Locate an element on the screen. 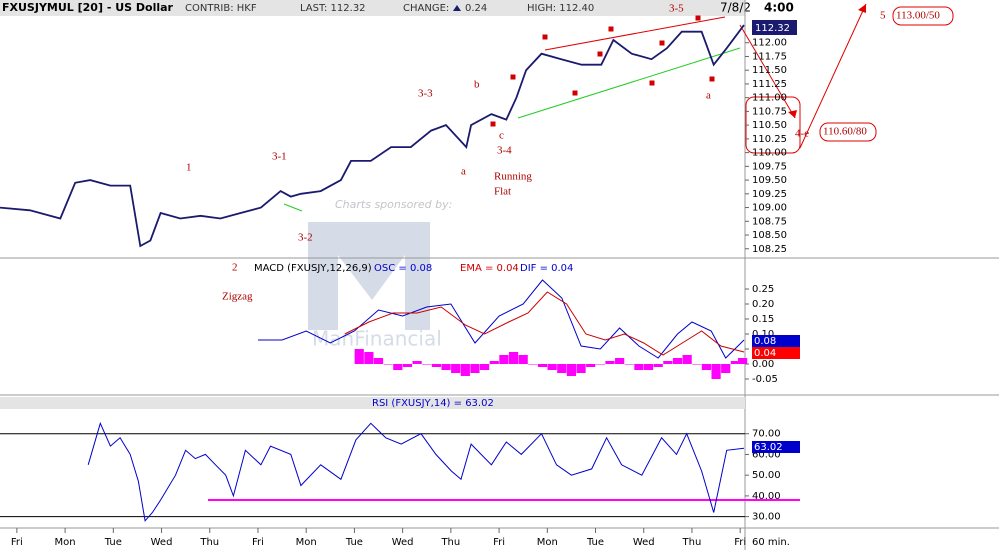  annotation: 4-e is located at coordinates (802, 134).